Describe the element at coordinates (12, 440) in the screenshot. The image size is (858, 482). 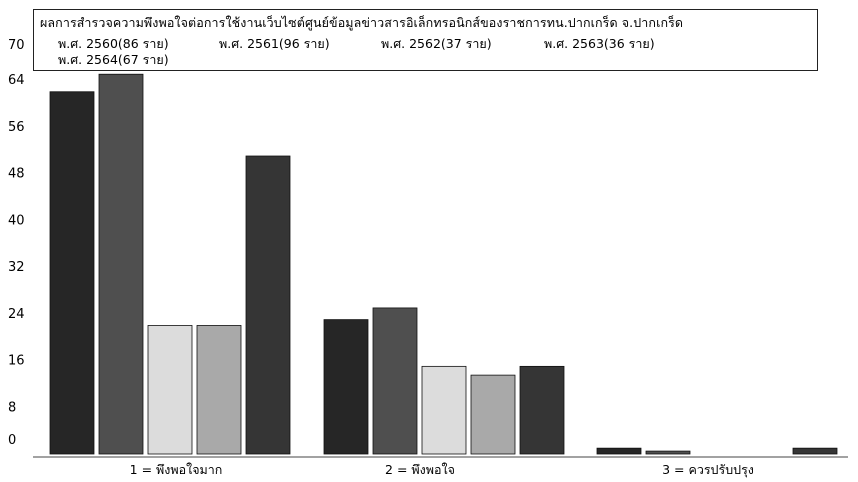
I see `y-tick-label: 0` at that location.